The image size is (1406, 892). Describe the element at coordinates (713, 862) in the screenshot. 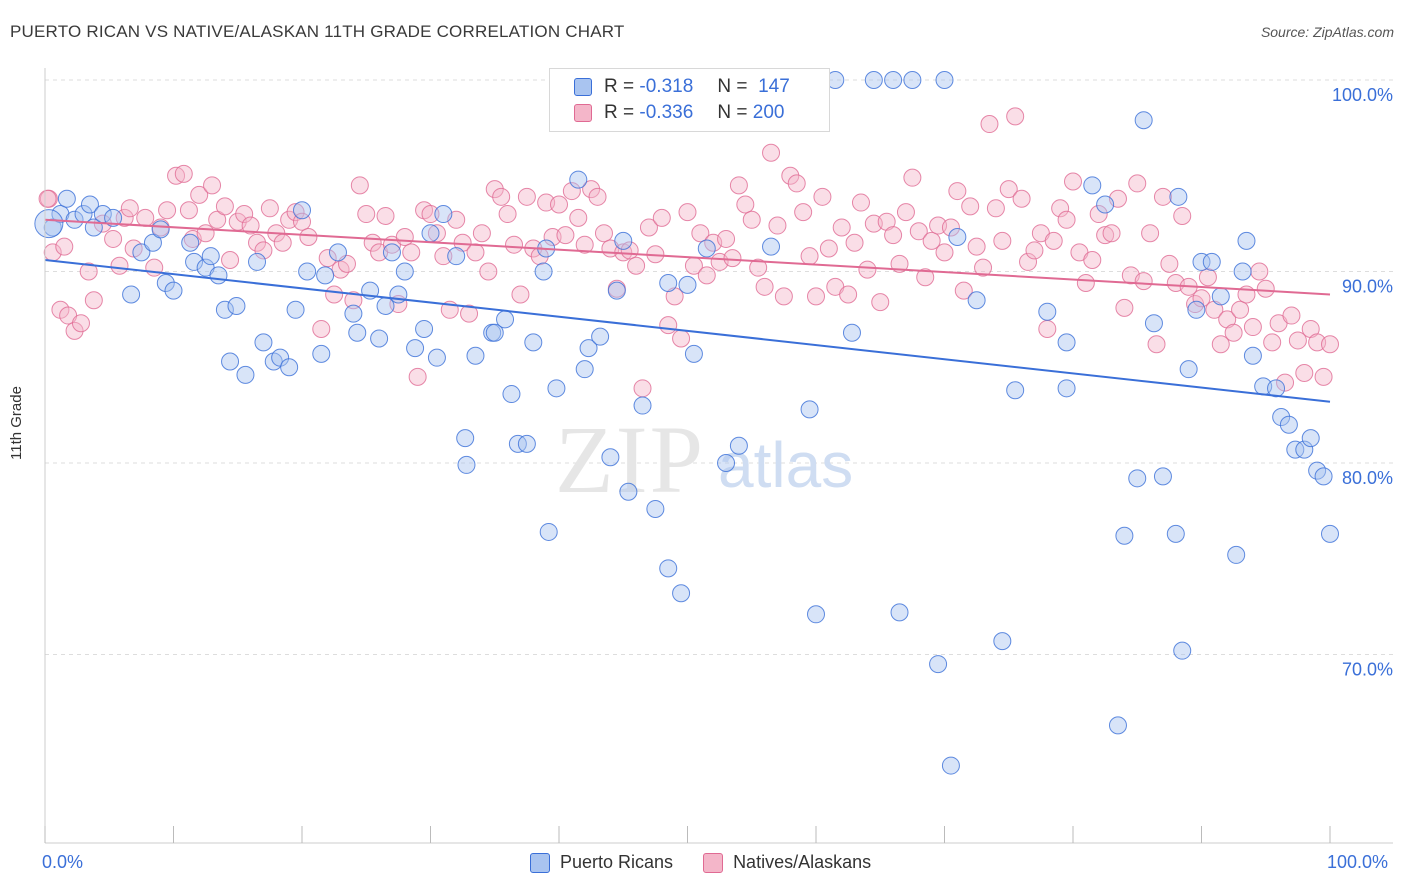

I see `legend-swatch-pink` at that location.